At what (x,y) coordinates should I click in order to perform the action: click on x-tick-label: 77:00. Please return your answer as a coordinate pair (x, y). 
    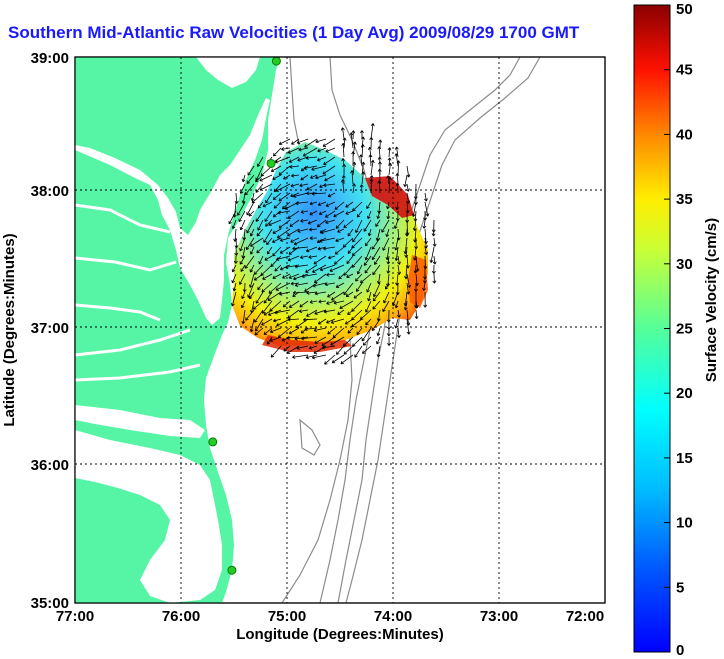
    Looking at the image, I should click on (75, 616).